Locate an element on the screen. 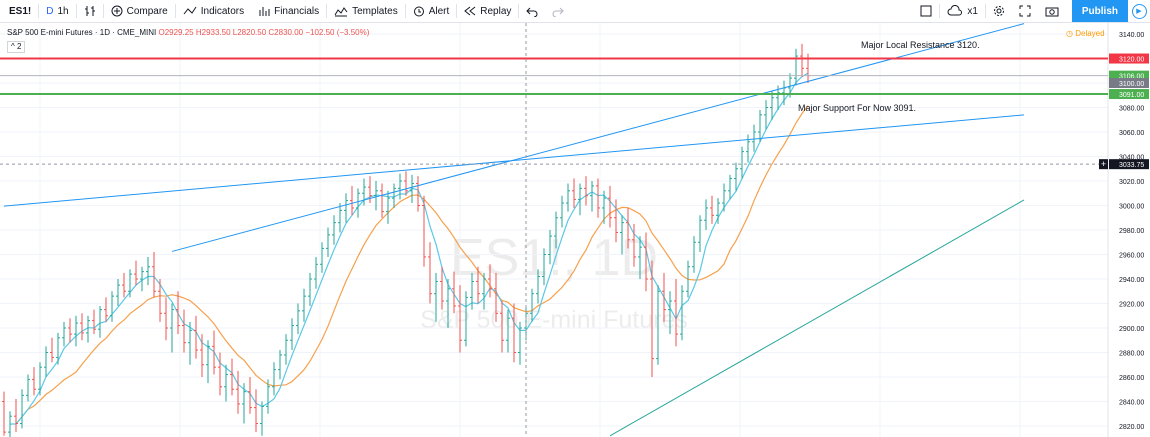  play-button: ▶ is located at coordinates (1139, 11).